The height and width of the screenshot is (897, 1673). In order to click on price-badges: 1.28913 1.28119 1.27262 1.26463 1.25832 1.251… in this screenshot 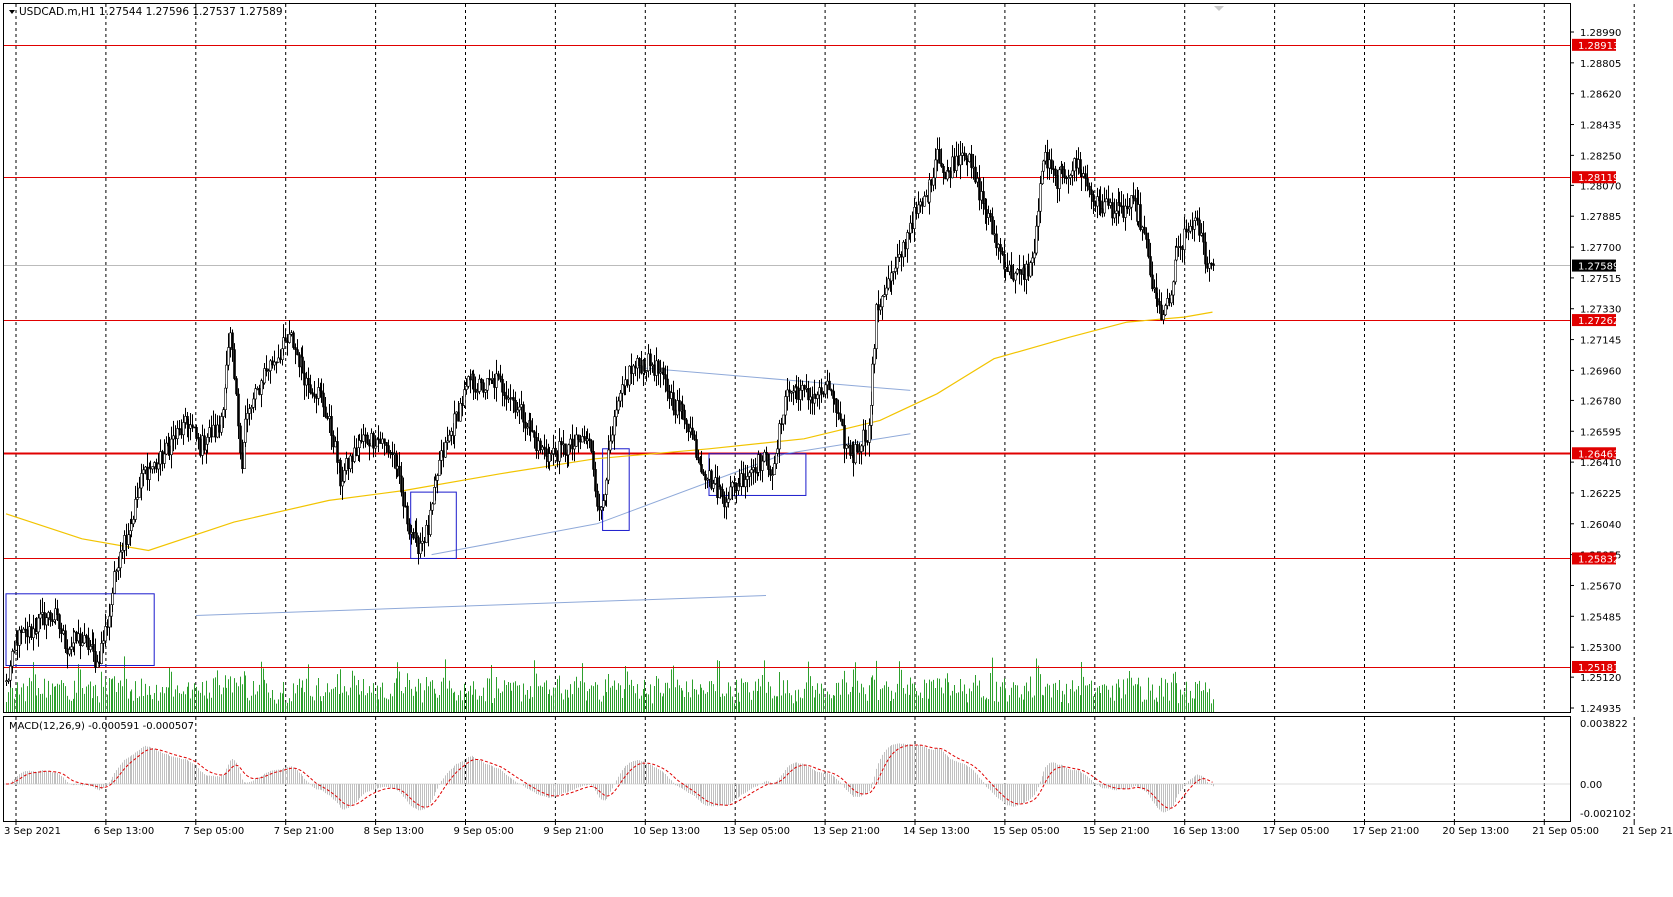, I will do `click(1595, 356)`.